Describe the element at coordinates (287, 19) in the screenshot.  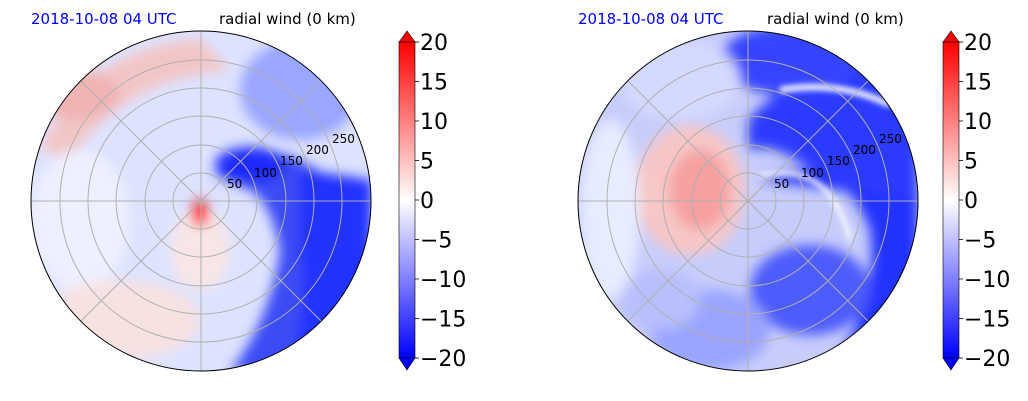
I see `panel-left-title: radial wind (0 km)` at that location.